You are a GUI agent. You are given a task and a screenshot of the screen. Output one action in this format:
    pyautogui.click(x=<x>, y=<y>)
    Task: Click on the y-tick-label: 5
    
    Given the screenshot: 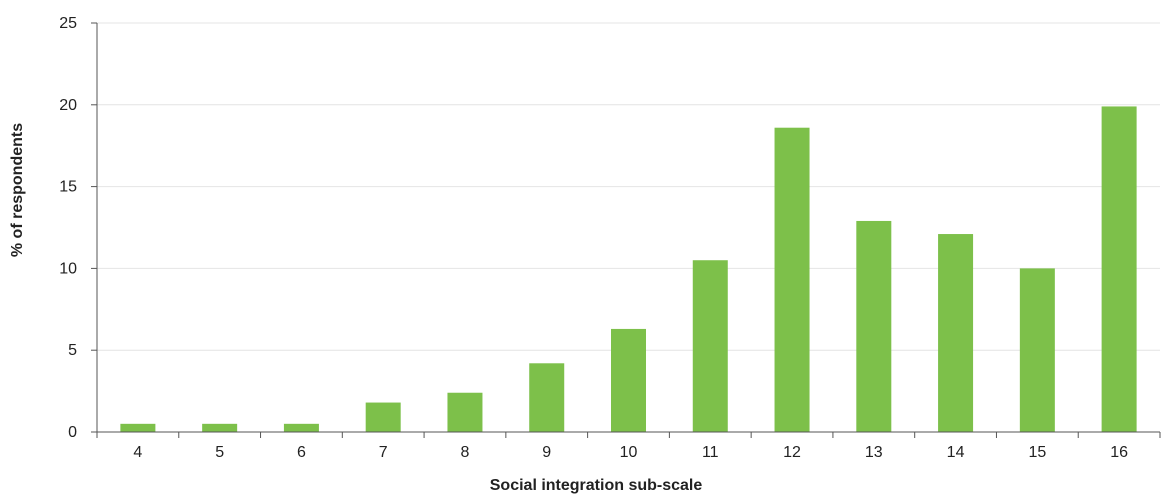 What is the action you would take?
    pyautogui.click(x=72, y=350)
    